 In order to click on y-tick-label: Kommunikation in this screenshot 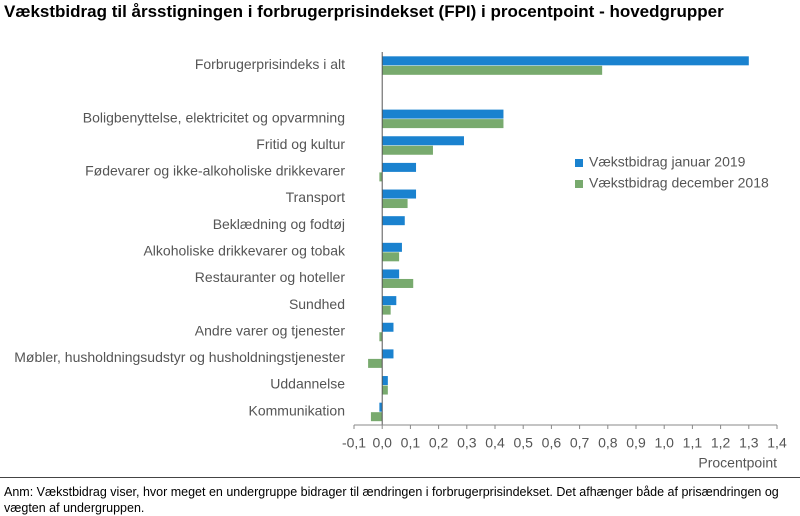, I will do `click(297, 410)`.